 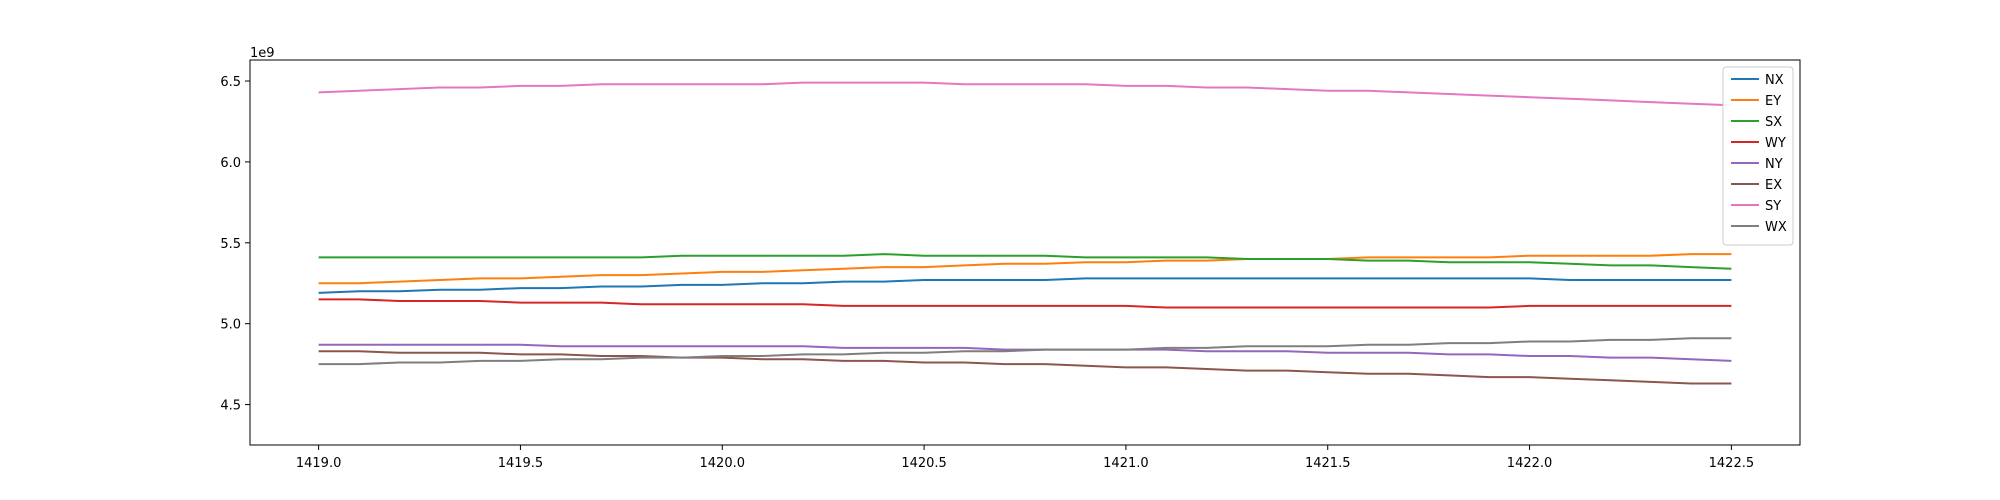 What do you see at coordinates (230, 163) in the screenshot?
I see `y-tick-label: 6.0` at bounding box center [230, 163].